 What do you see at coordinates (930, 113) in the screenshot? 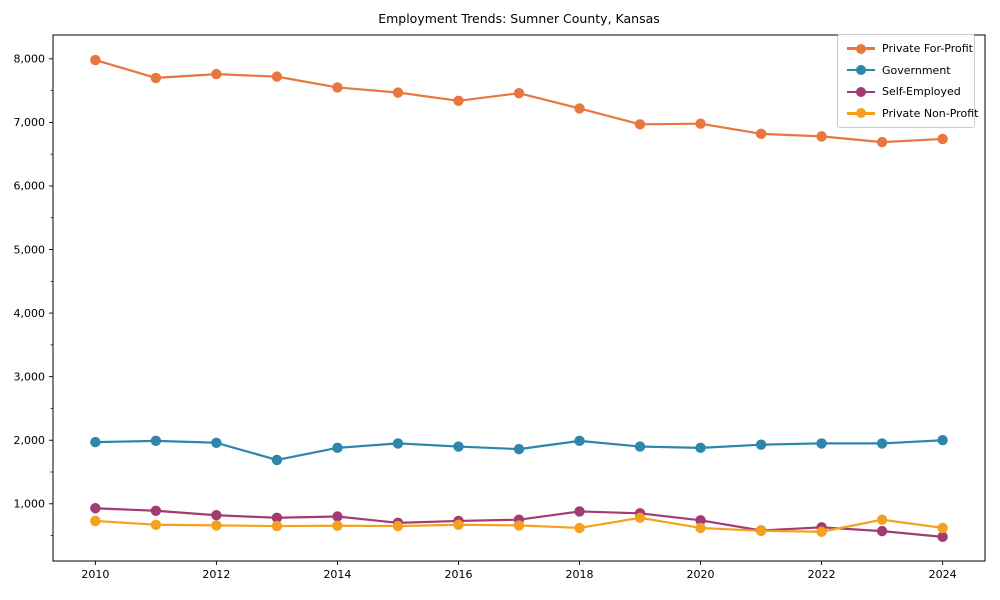
I see `legend-label-private-non-profit: Private Non-Profit` at bounding box center [930, 113].